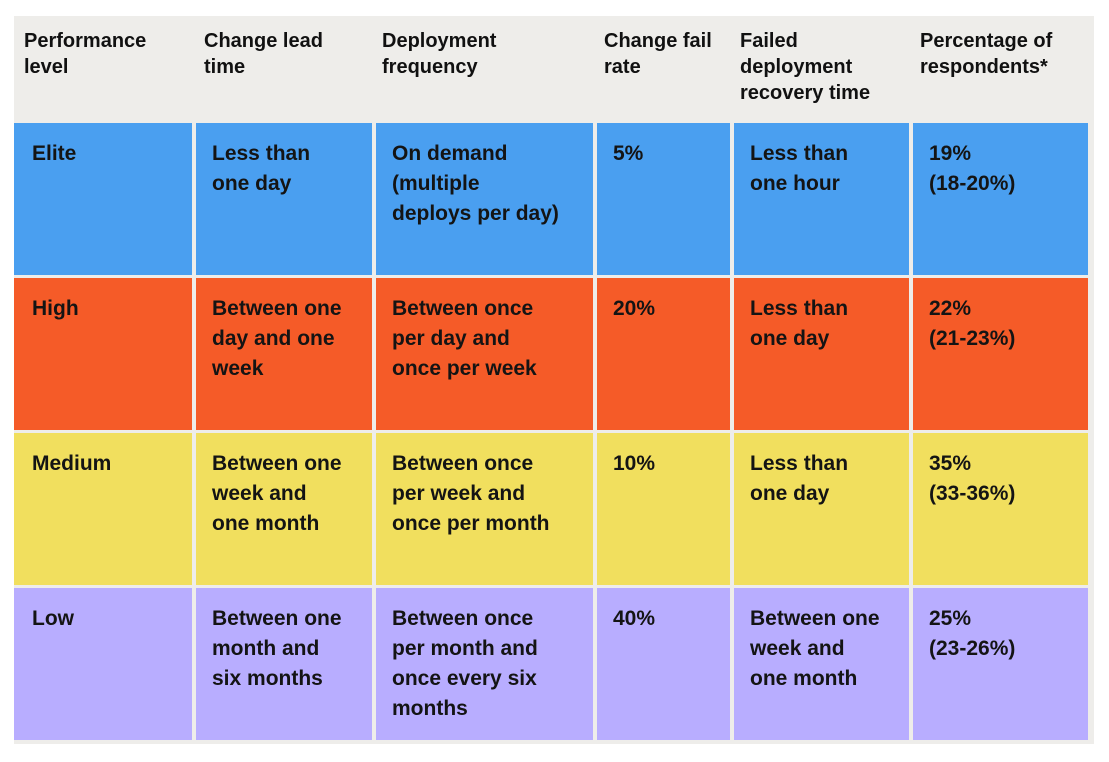 Image resolution: width=1109 pixels, height=762 pixels. I want to click on cell-deployment-frequency: Between once per week and once per month, so click(484, 509).